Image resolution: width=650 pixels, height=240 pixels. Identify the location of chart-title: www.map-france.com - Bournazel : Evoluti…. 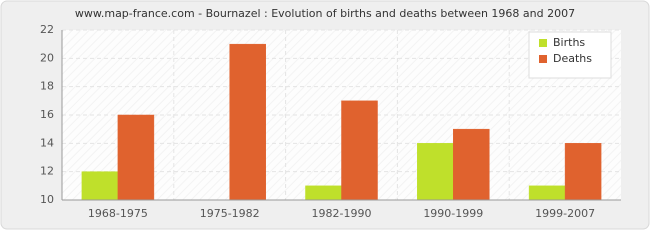
(325, 13).